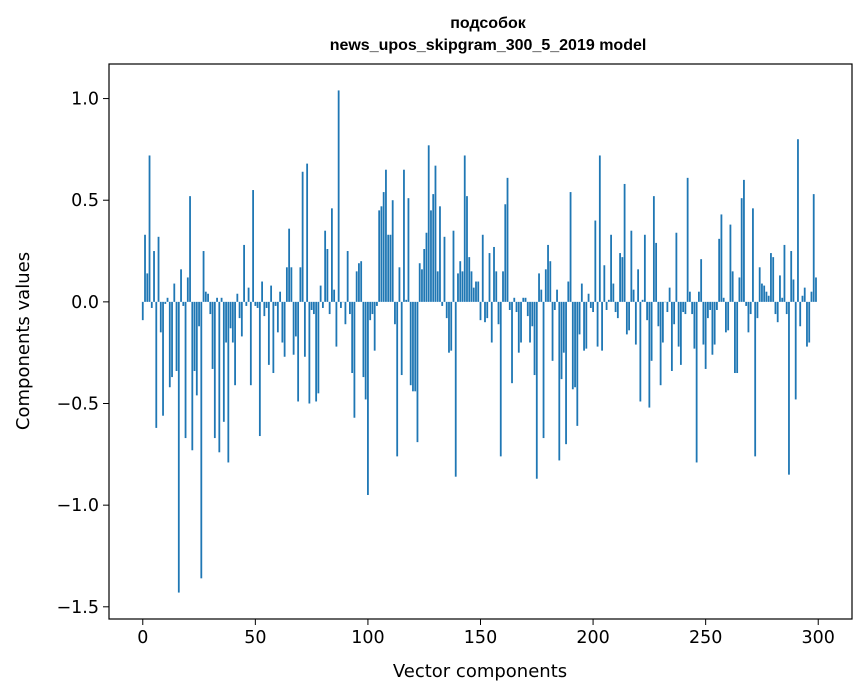 The image size is (867, 696). What do you see at coordinates (818, 638) in the screenshot?
I see `x-tick-label: 300` at bounding box center [818, 638].